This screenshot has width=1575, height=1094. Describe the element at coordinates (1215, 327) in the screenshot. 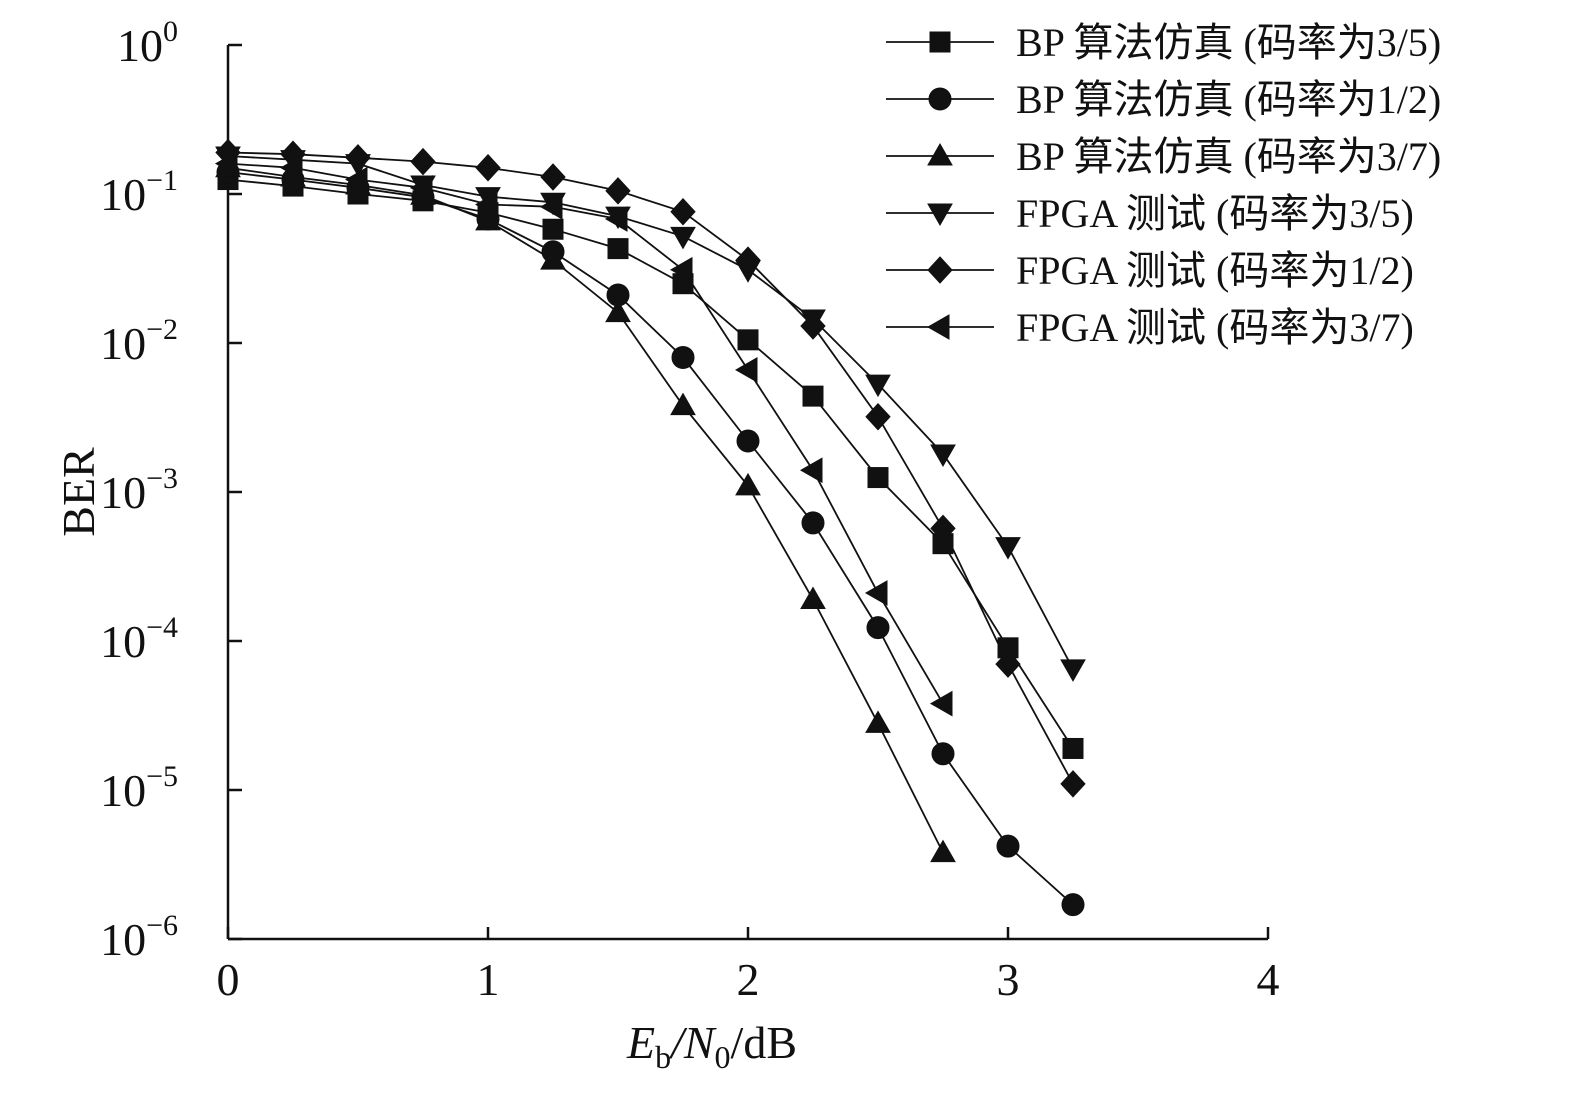

I see `legend-label: FPGA 测试 (码率为3/7)` at that location.